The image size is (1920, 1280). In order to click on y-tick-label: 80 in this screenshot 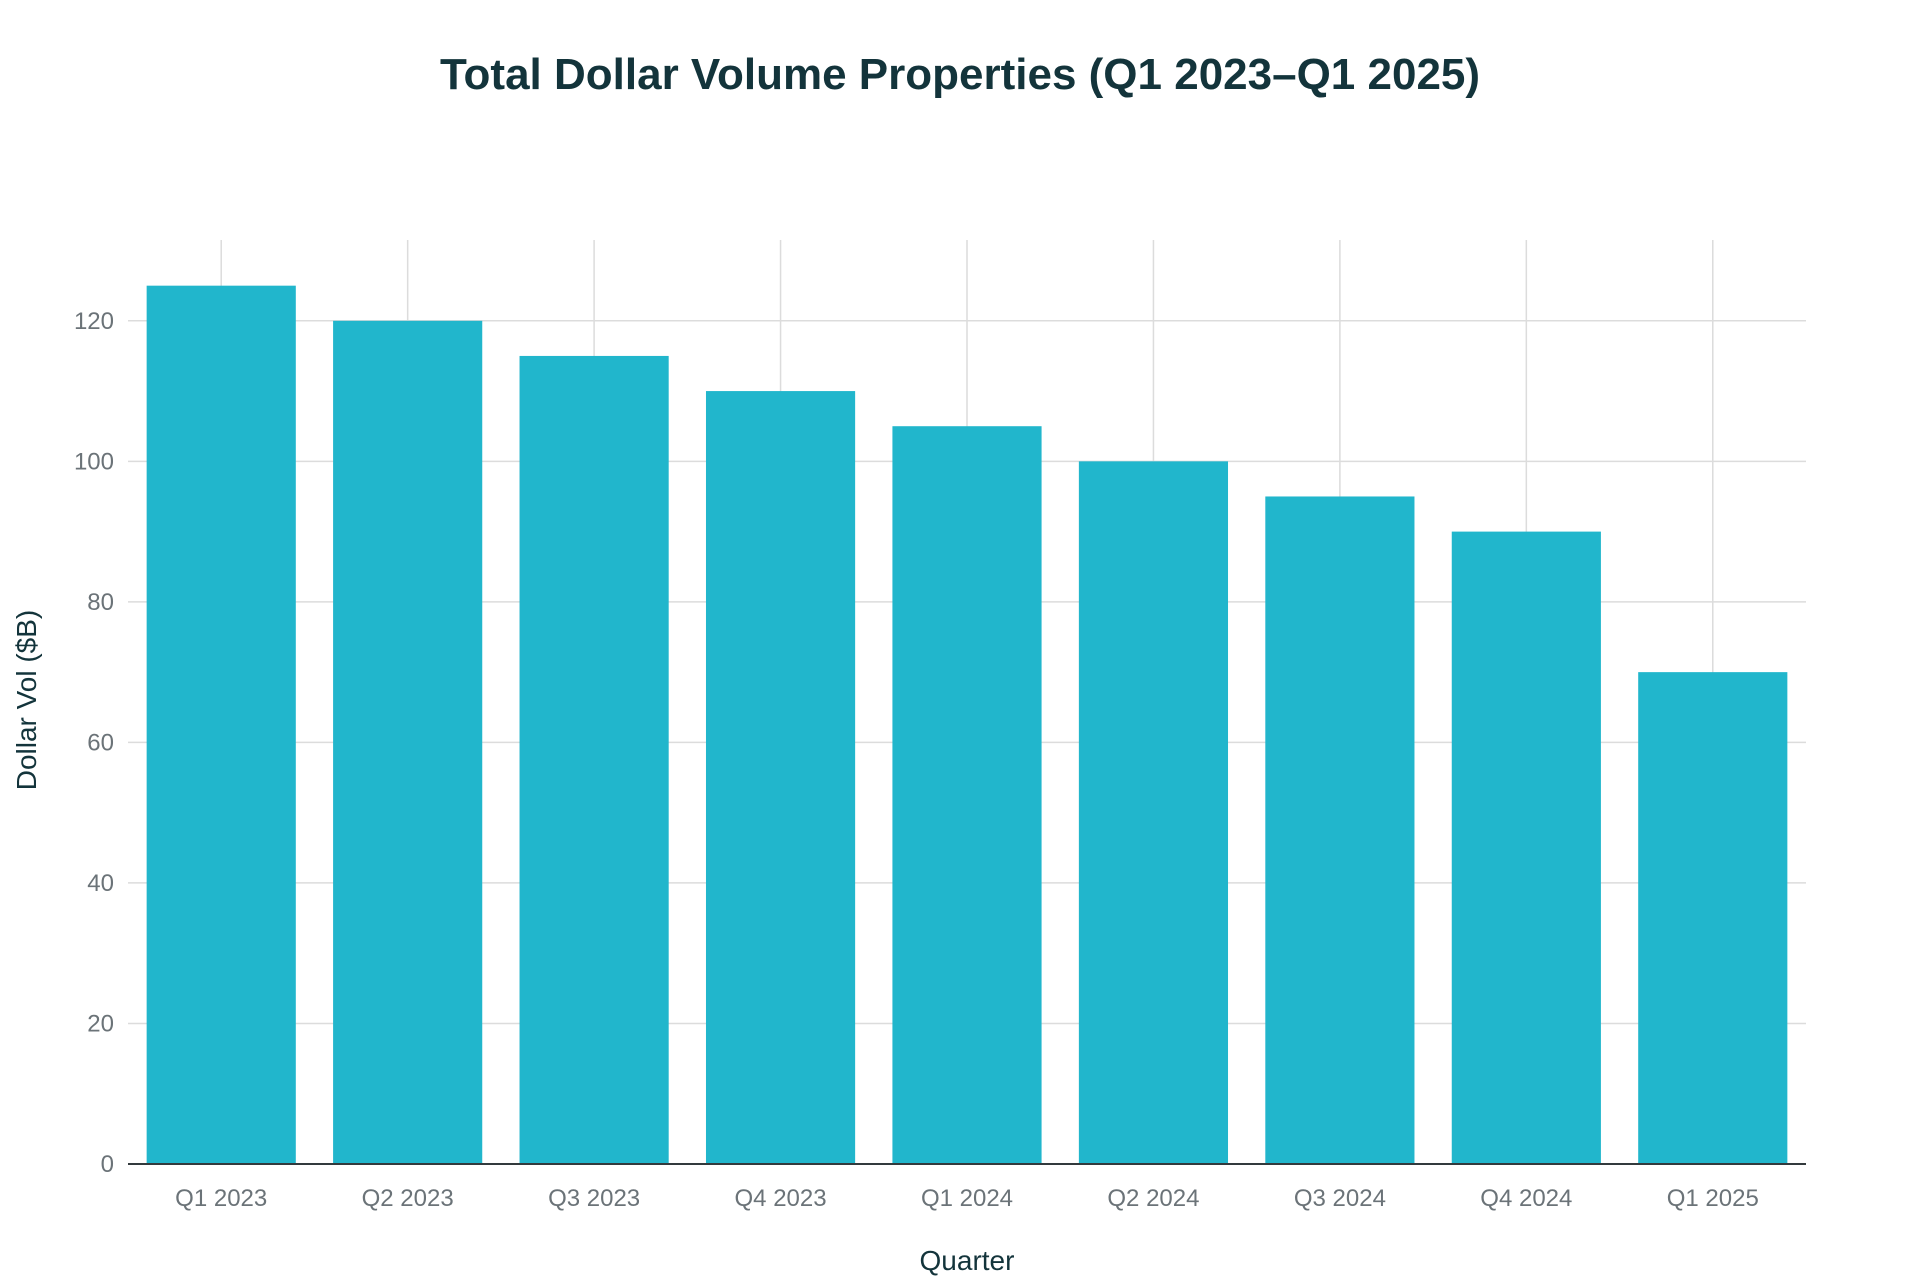, I will do `click(100, 602)`.